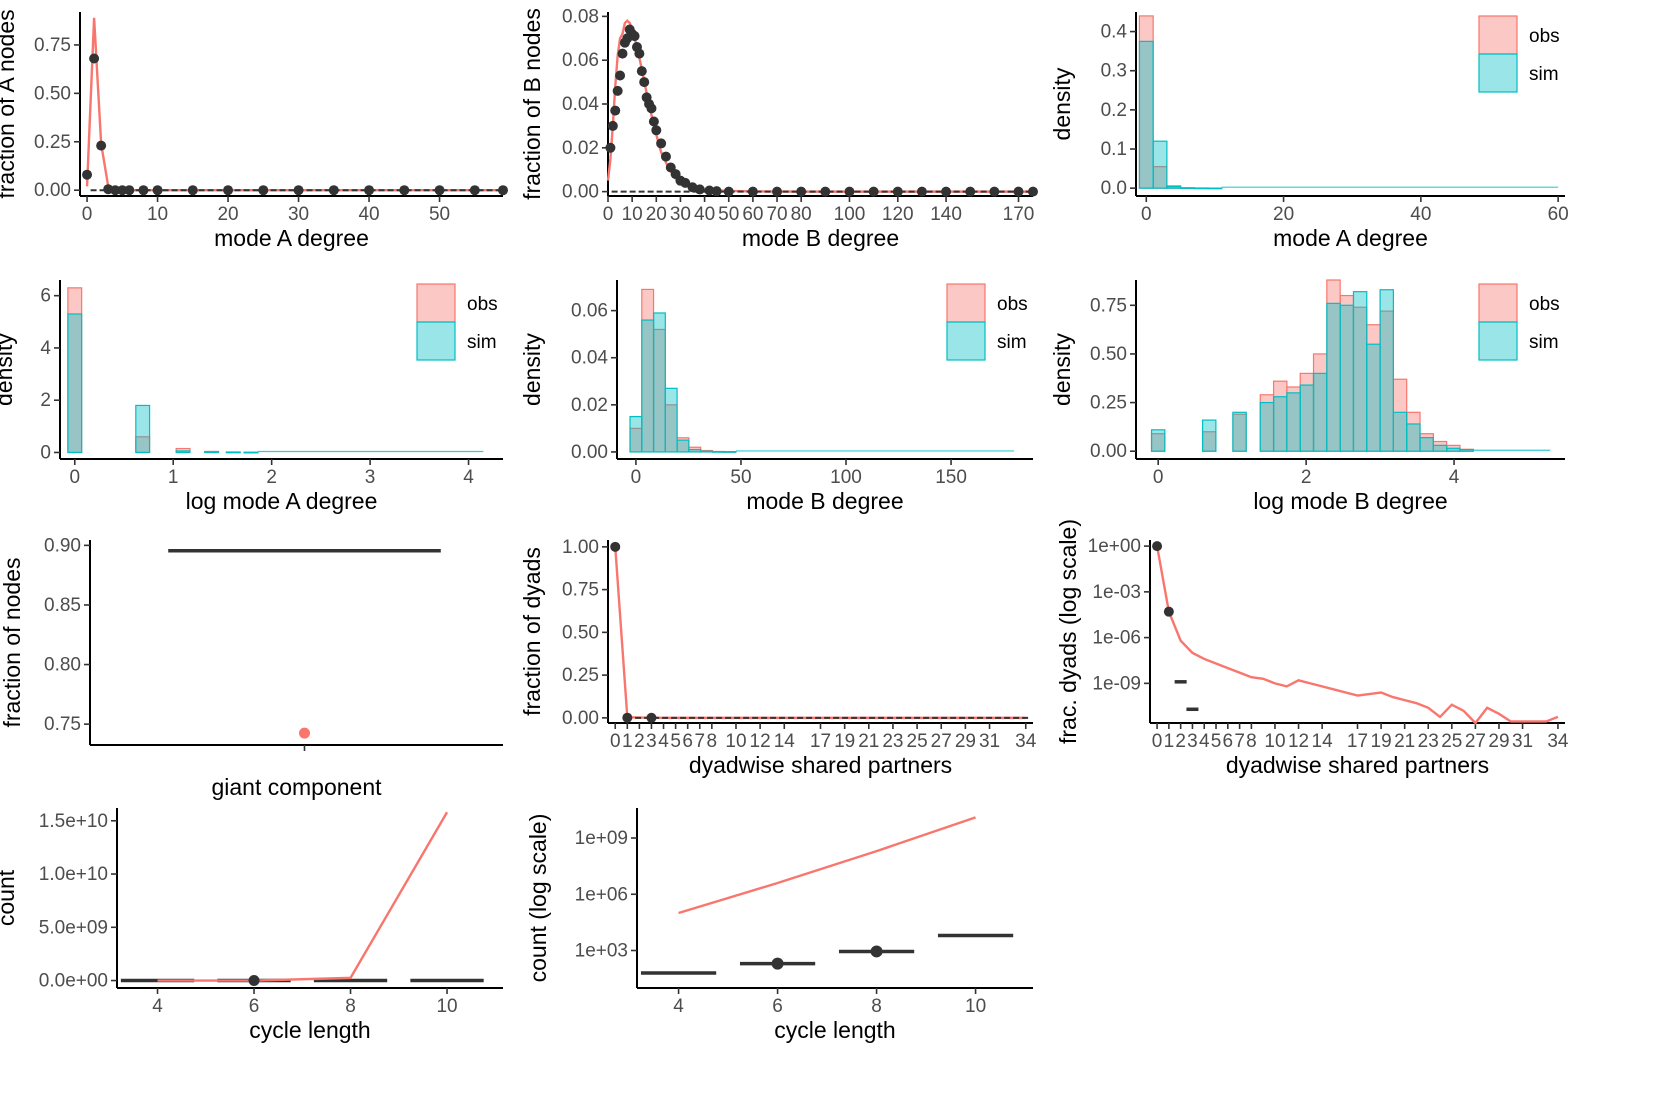  Describe the element at coordinates (1519, 54) in the screenshot. I see `legend: obs sim` at that location.